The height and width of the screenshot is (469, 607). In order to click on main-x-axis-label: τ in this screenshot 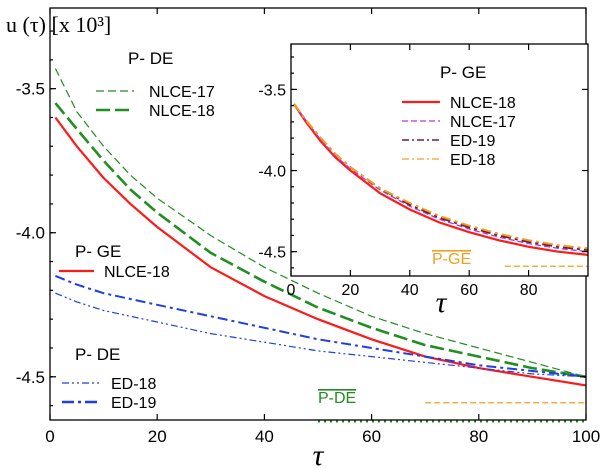, I will do `click(319, 454)`.